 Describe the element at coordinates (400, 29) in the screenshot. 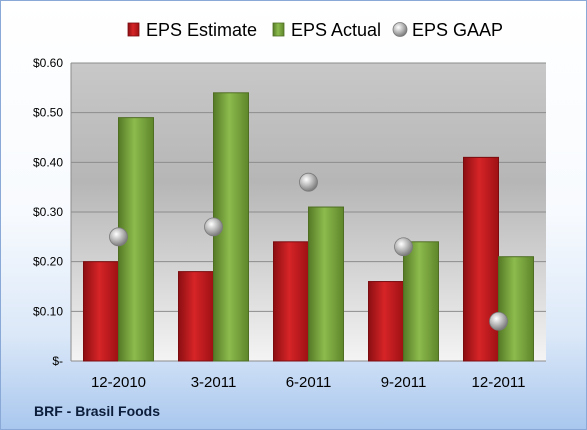

I see `legend-swatch-eps-gaap` at that location.